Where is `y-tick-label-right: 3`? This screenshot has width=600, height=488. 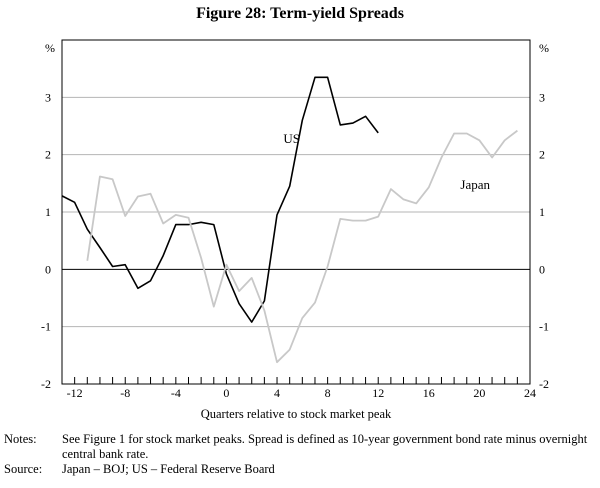 y-tick-label-right: 3 is located at coordinates (542, 97).